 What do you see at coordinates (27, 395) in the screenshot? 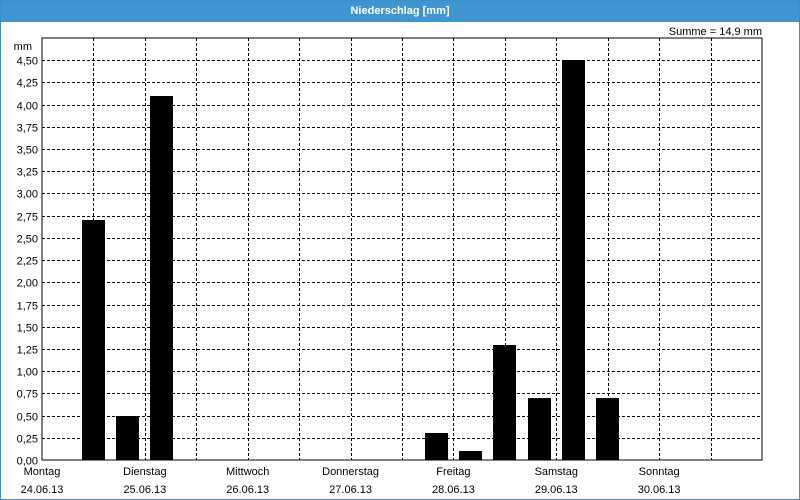
I see `y-tick-label: 0,75` at bounding box center [27, 395].